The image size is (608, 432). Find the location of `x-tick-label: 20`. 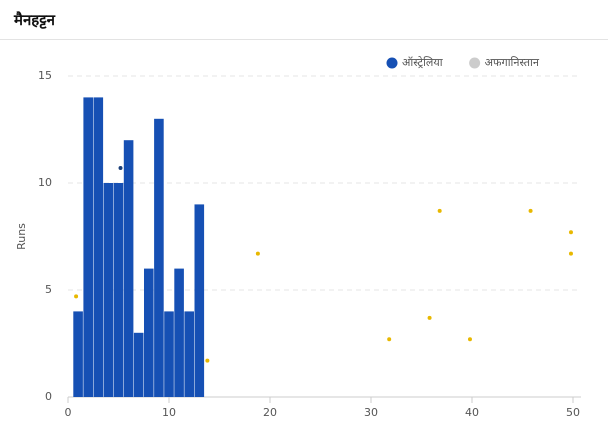

x-tick-label: 20 is located at coordinates (270, 412).